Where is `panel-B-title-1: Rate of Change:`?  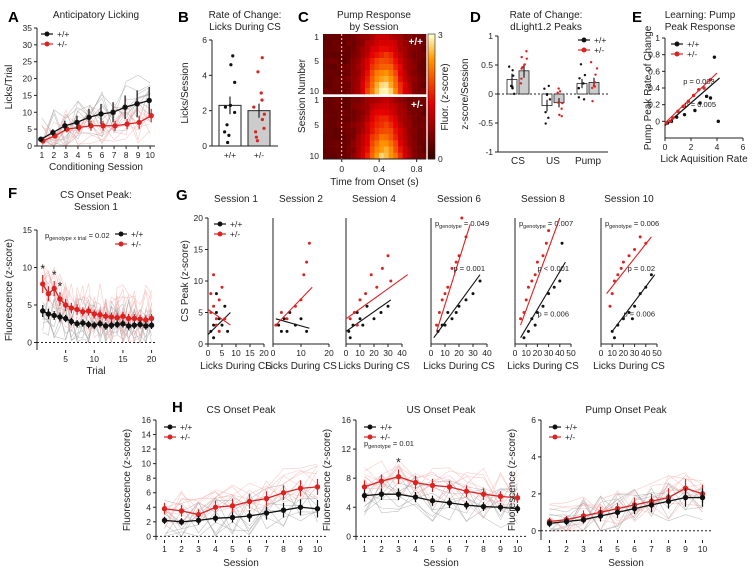
panel-B-title-1: Rate of Change: is located at coordinates (245, 15).